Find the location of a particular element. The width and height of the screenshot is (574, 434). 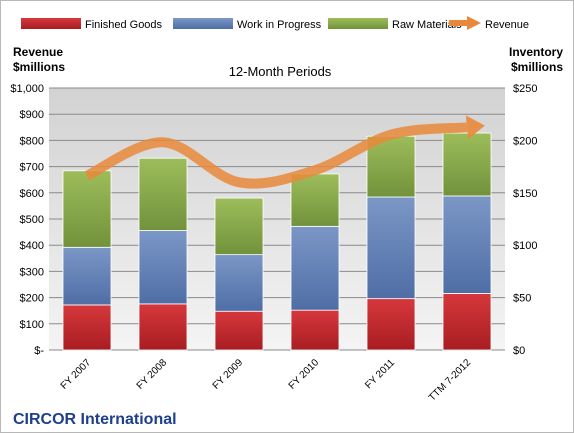

legend-swatch-work-in-progress is located at coordinates (203, 23).